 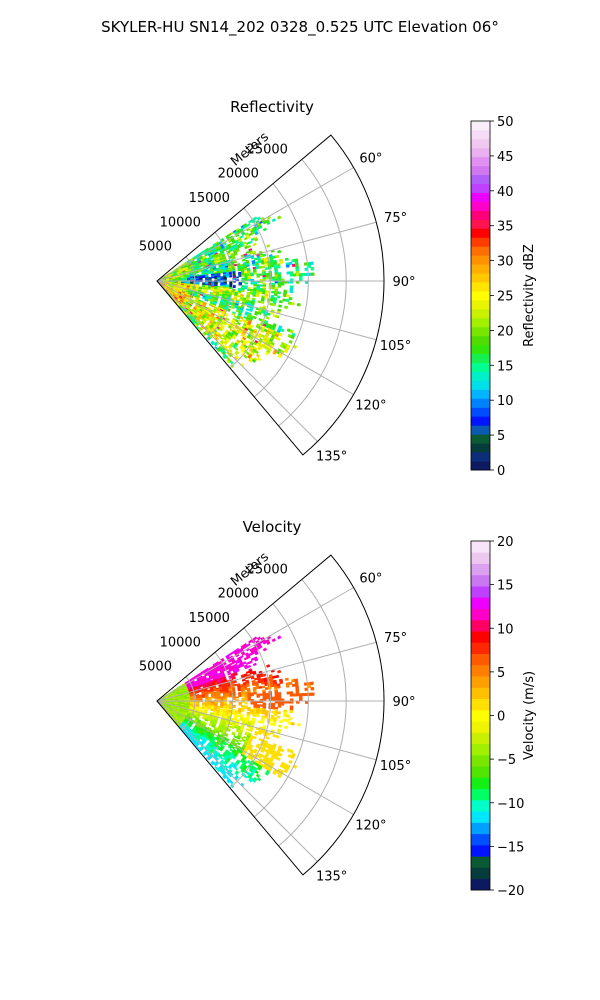 What do you see at coordinates (505, 122) in the screenshot?
I see `colorbar-tick-label: 50` at bounding box center [505, 122].